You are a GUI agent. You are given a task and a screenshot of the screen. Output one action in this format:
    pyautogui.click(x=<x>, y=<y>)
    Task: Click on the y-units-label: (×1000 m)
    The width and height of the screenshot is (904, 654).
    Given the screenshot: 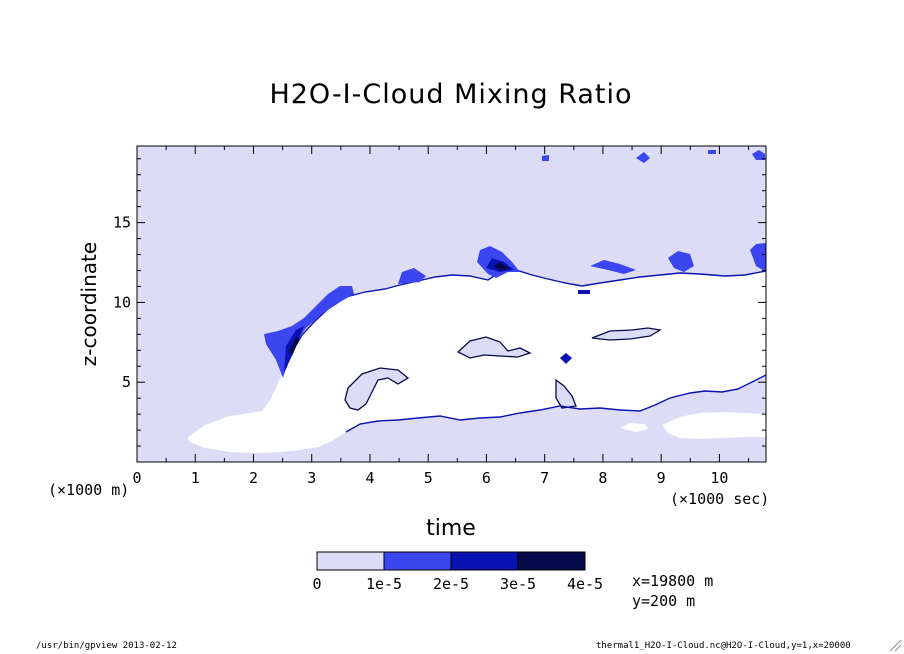 What is the action you would take?
    pyautogui.click(x=88, y=490)
    